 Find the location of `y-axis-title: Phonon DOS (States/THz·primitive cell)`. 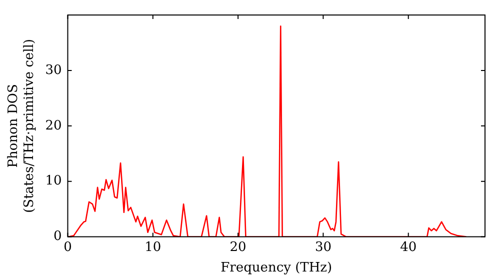

y-axis-title: Phonon DOS (States/THz·primitive cell) is located at coordinates (21, 125).